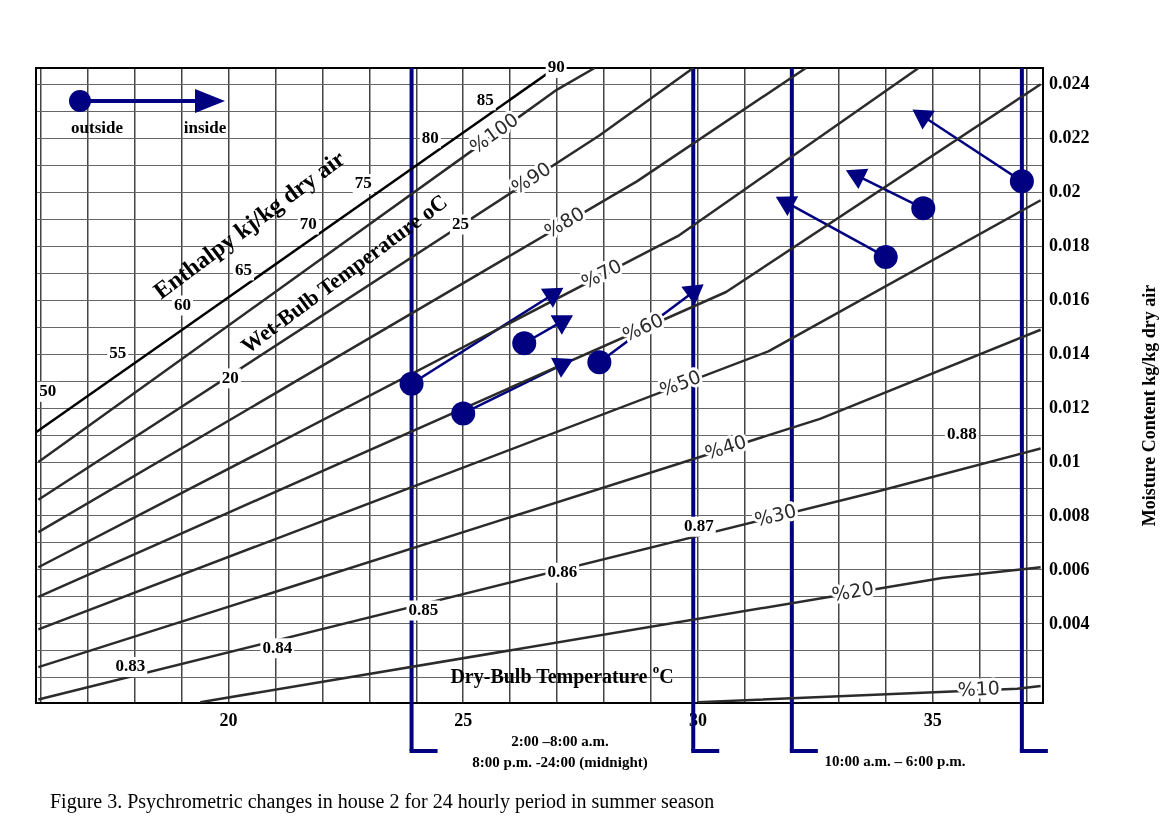  Describe the element at coordinates (601, 273) in the screenshot. I see `text: %70` at that location.